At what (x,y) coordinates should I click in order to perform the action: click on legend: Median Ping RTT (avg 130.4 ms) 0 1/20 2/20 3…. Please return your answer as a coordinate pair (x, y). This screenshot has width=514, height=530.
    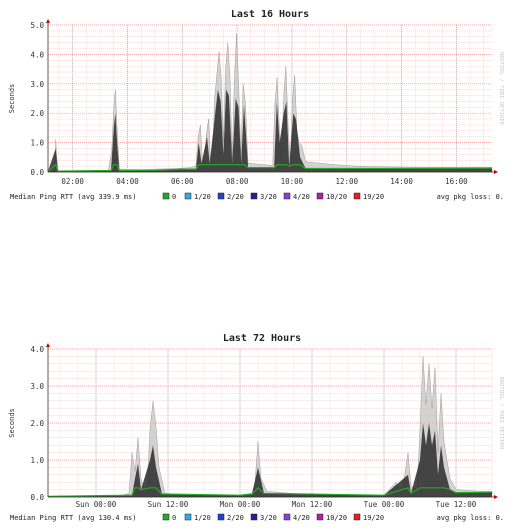
    Looking at the image, I should click on (257, 517).